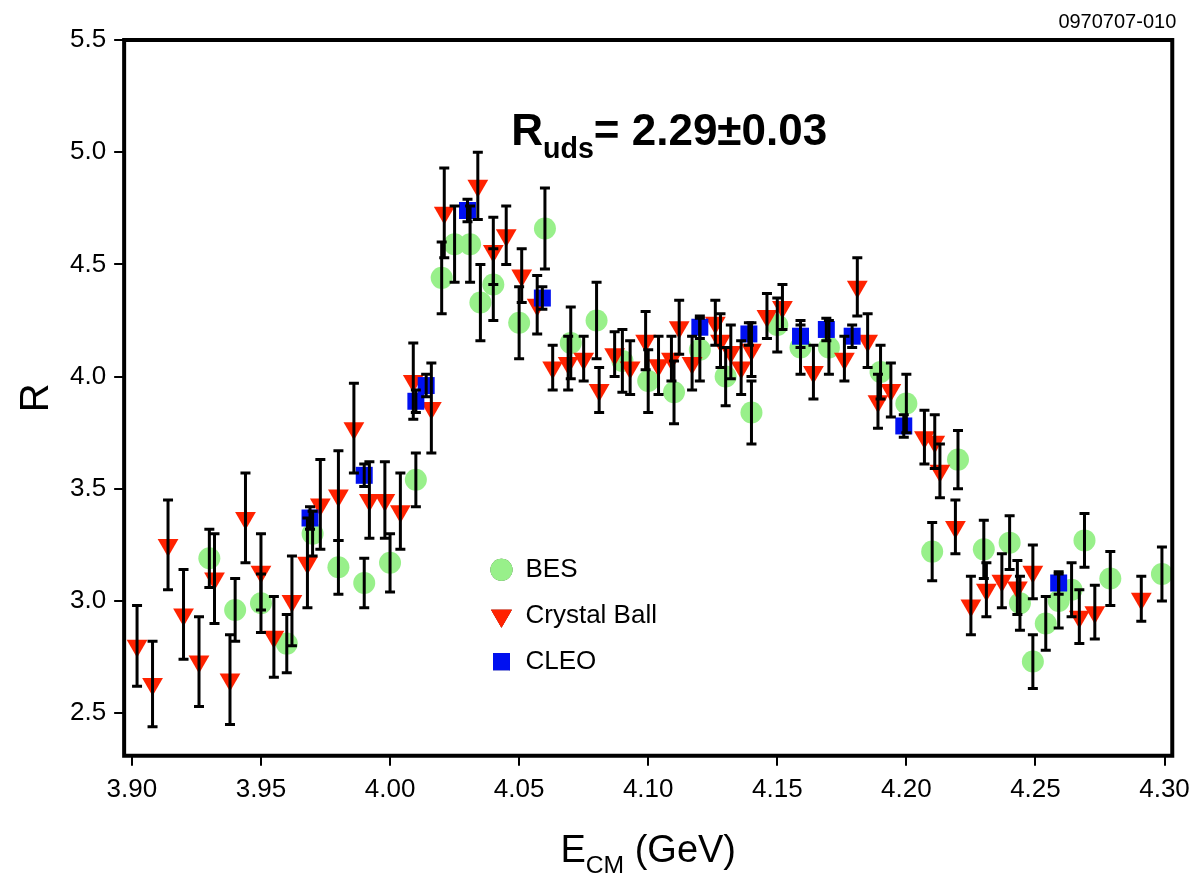  Describe the element at coordinates (88, 150) in the screenshot. I see `y-tick-label: 5.0` at that location.